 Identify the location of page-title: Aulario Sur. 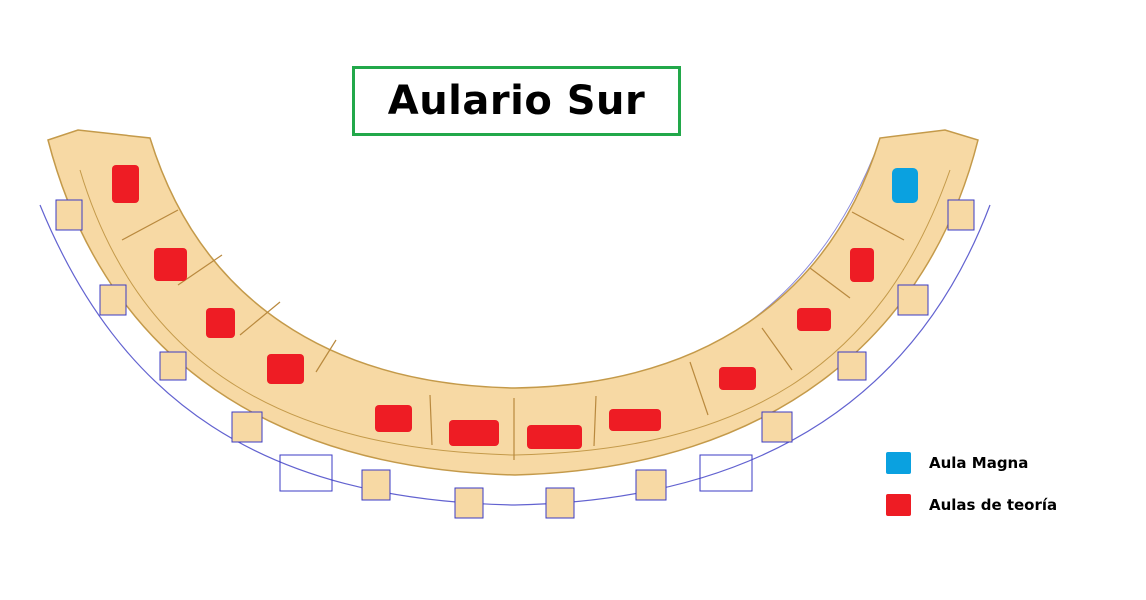
(516, 101).